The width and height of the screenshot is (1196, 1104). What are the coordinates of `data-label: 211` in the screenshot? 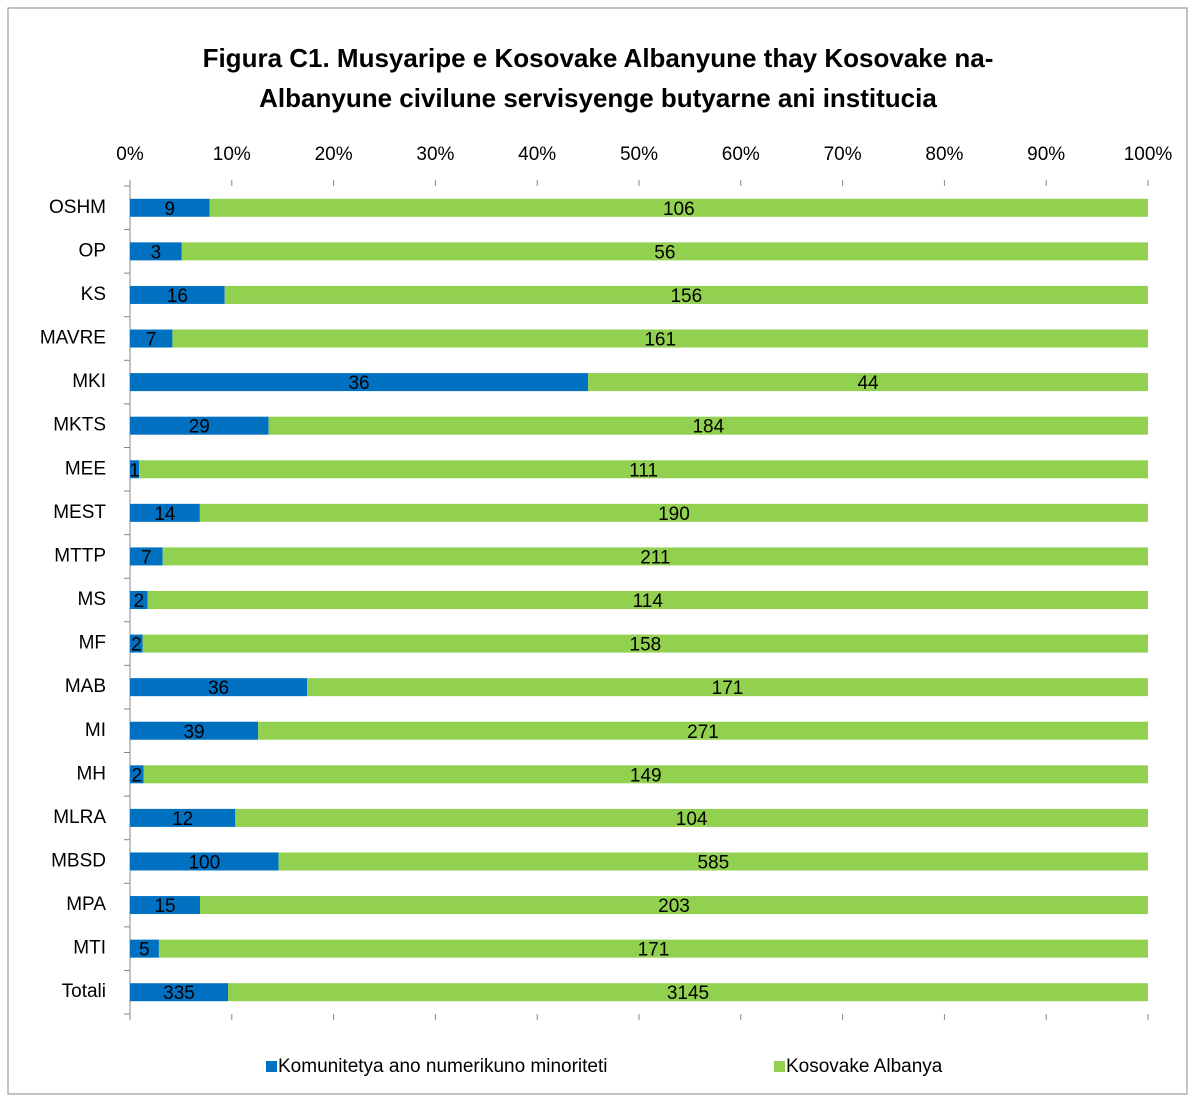 It's located at (655, 557).